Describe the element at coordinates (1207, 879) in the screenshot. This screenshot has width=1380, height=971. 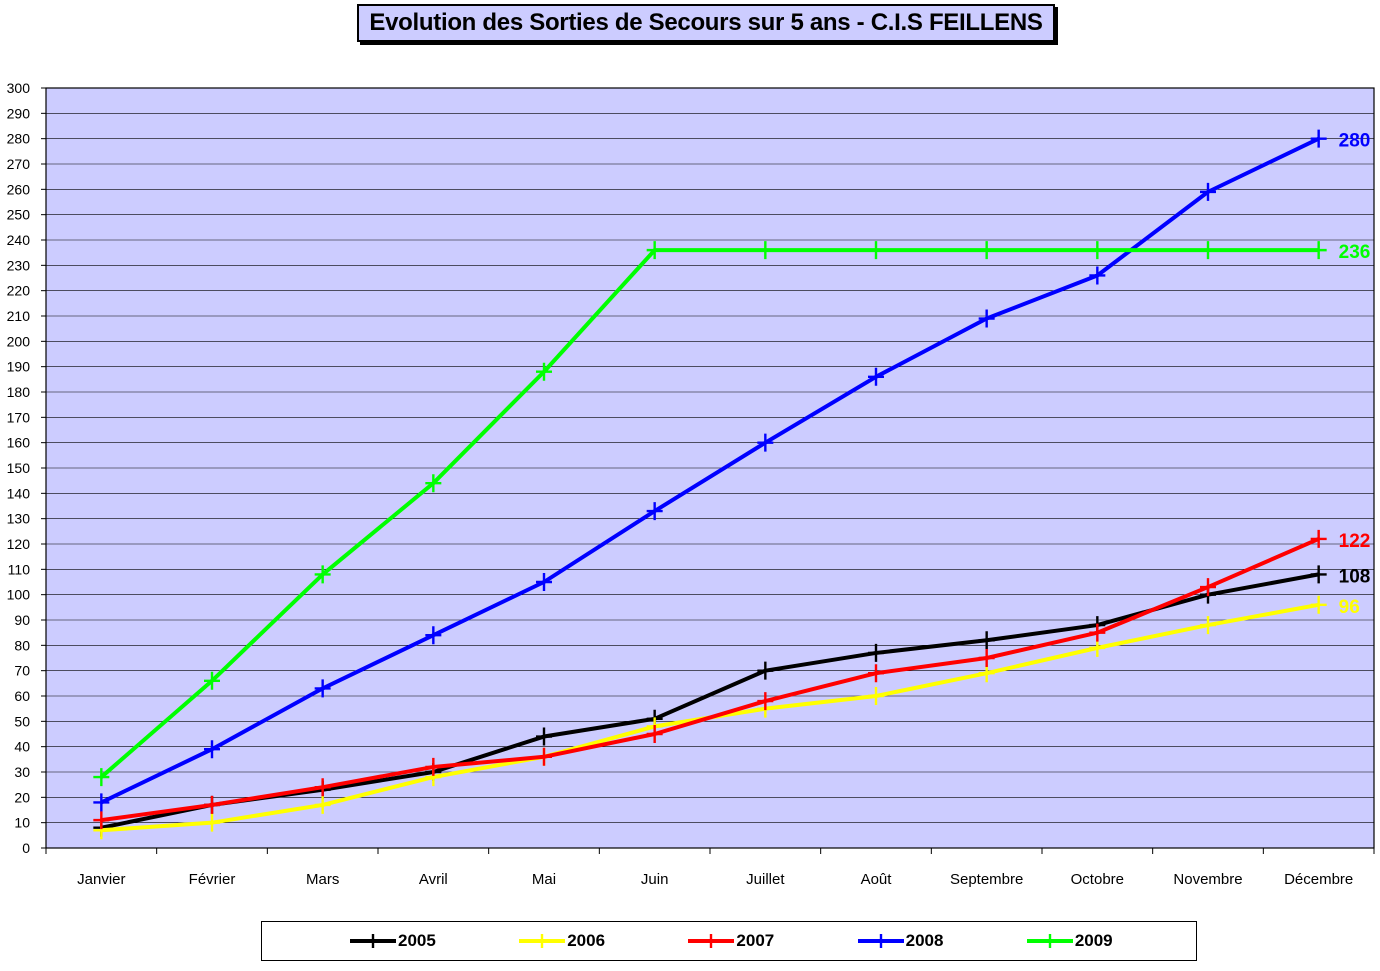
I see `x-tick-label: Novembre` at that location.